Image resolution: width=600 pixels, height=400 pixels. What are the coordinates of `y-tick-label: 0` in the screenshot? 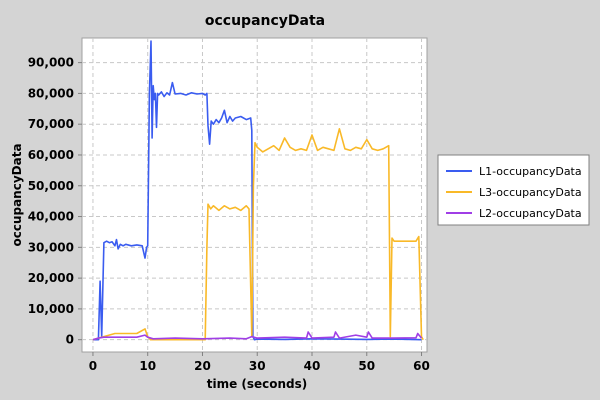 It's located at (70, 340).